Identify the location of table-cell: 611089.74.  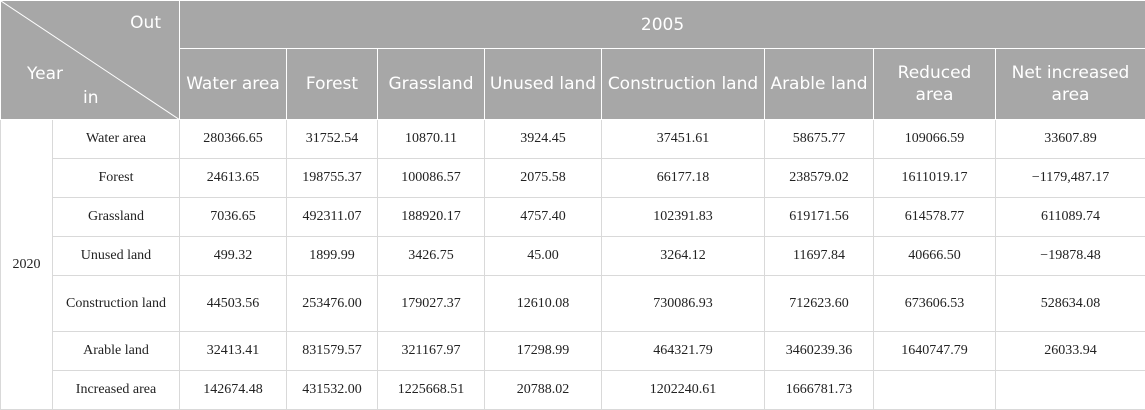
(1070, 217).